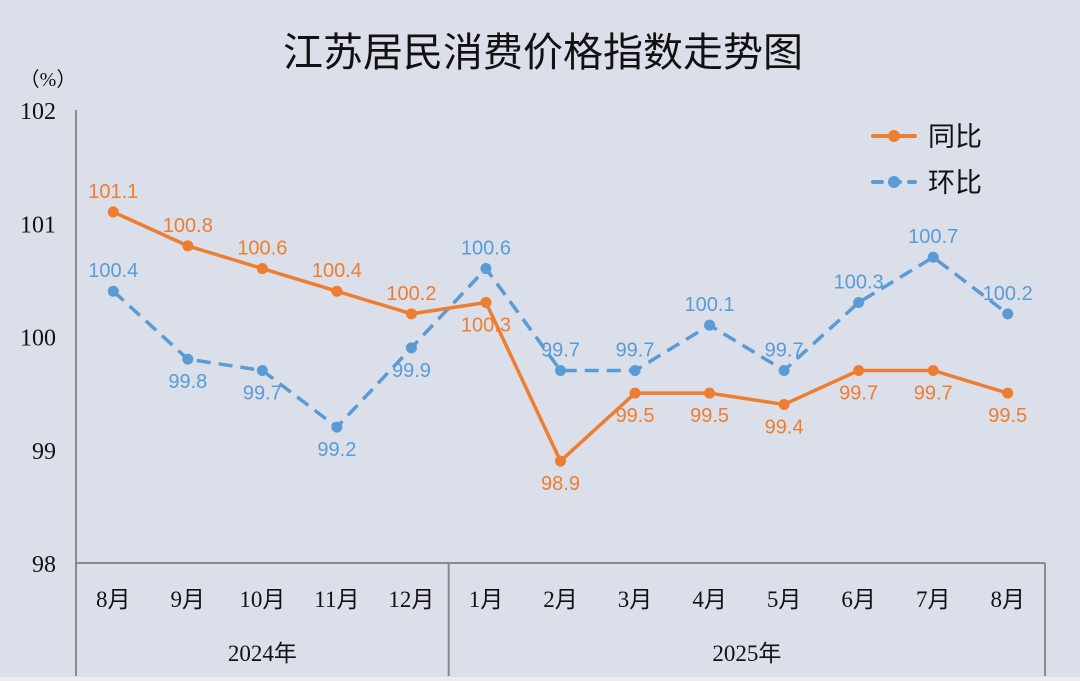 This screenshot has width=1080, height=681. What do you see at coordinates (560, 484) in the screenshot?
I see `data-label: 98.9` at bounding box center [560, 484].